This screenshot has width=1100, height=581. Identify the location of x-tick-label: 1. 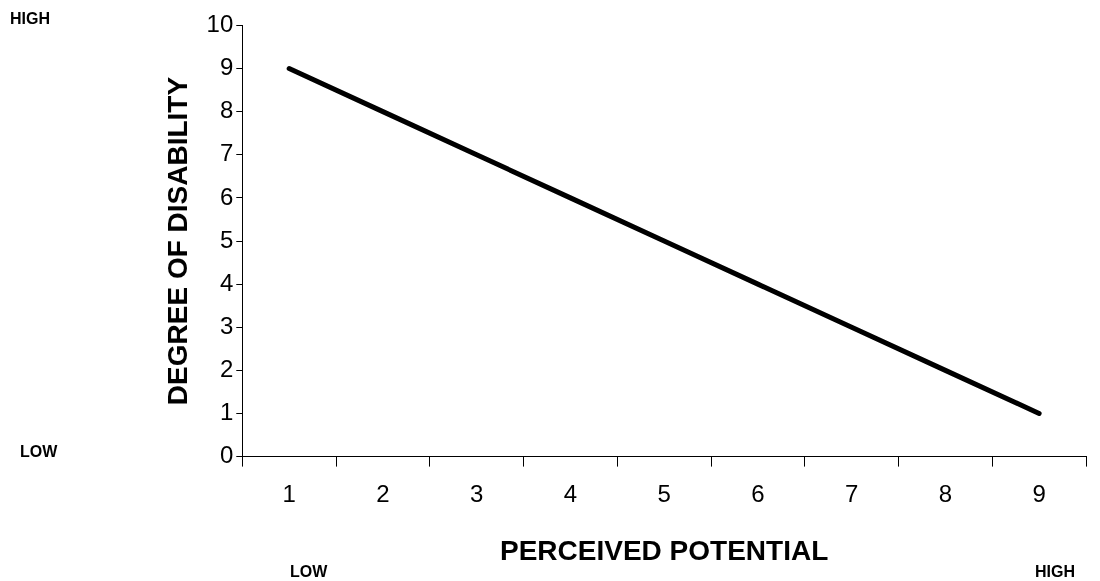
(289, 493).